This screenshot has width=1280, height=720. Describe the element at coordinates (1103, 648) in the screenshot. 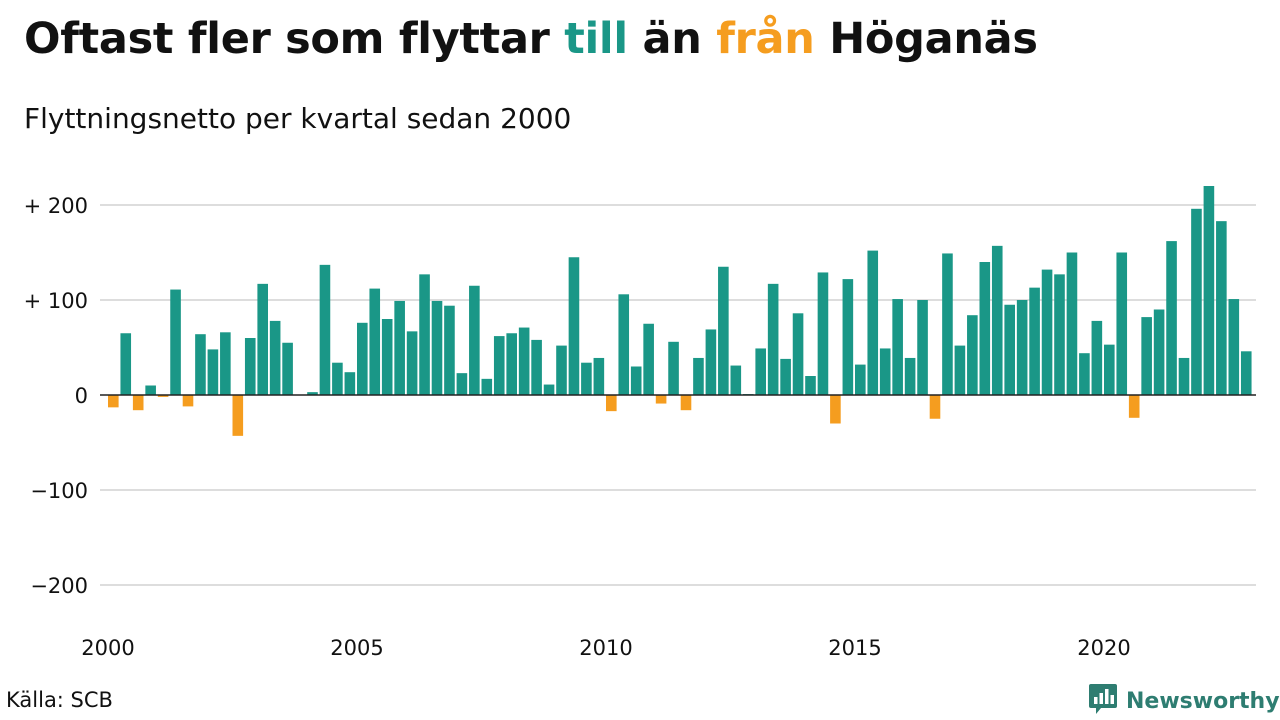

I see `x-tick-label: 2020` at that location.